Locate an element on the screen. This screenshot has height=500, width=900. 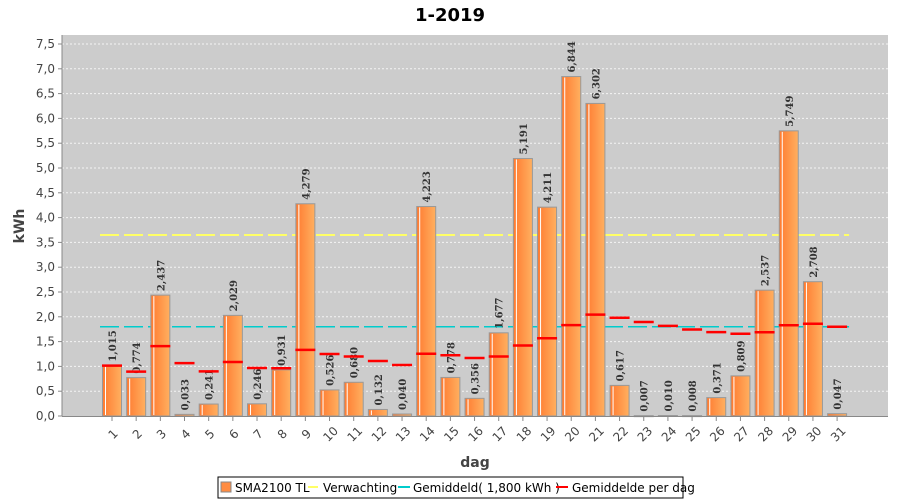
x-tick-label: 7 is located at coordinates (258, 434).